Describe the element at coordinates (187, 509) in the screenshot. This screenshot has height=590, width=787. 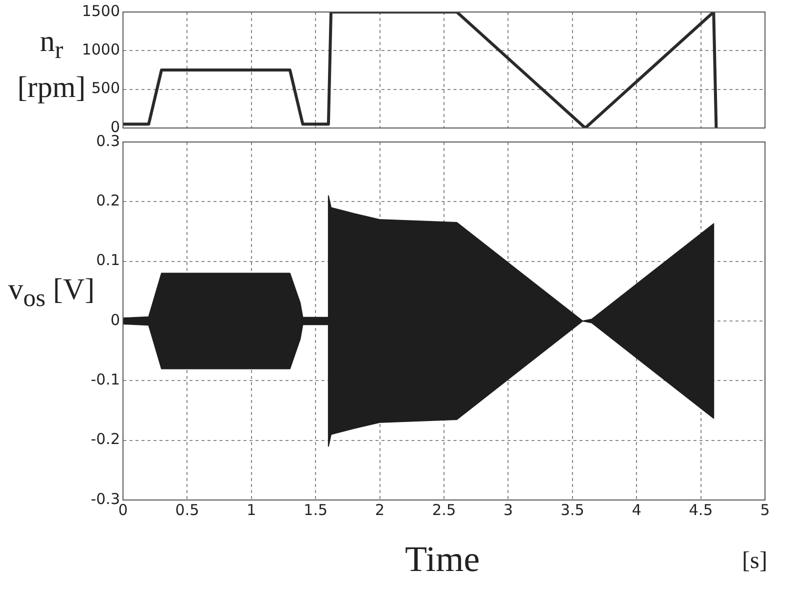
I see `x-tick-label: 0.5` at that location.